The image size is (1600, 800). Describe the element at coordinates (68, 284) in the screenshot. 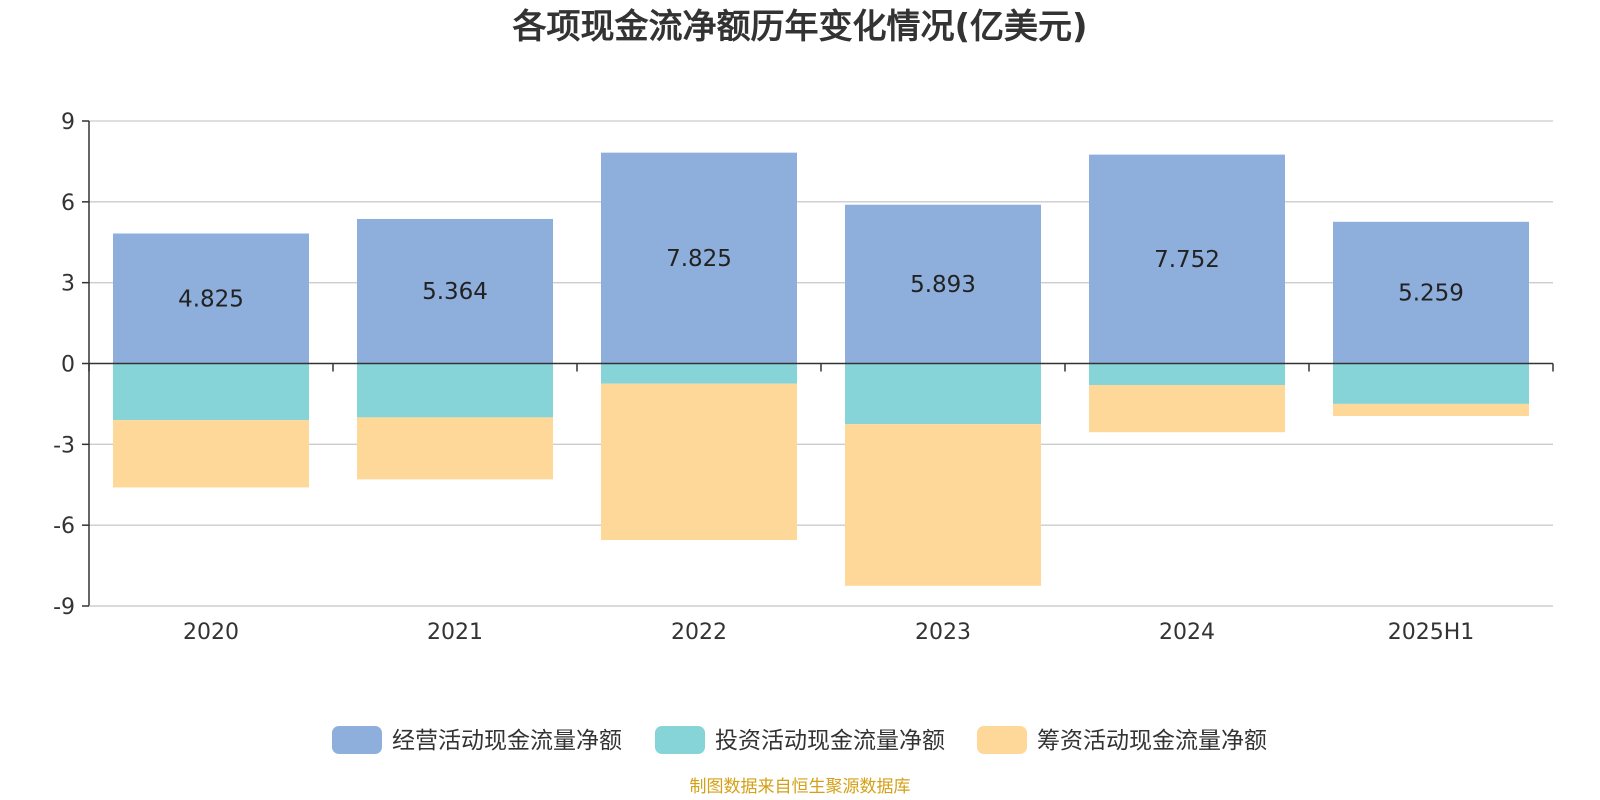

I see `y-tick-label: 3` at that location.